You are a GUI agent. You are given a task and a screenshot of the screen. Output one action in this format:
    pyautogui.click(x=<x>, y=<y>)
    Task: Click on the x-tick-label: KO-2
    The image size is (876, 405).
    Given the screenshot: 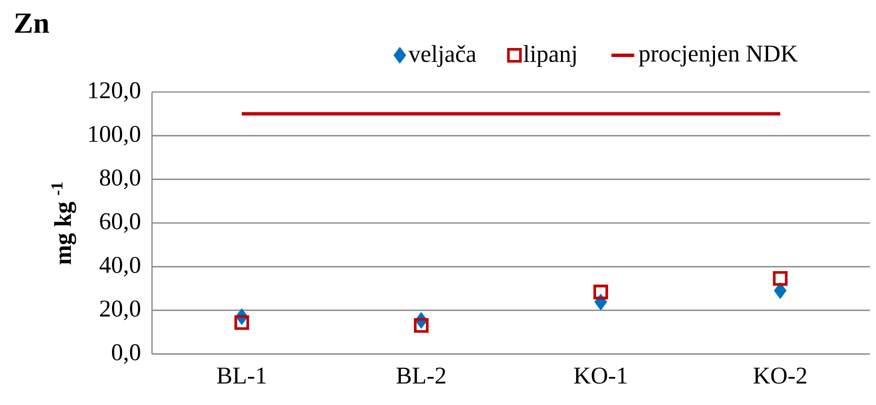 What is the action you would take?
    pyautogui.click(x=780, y=376)
    